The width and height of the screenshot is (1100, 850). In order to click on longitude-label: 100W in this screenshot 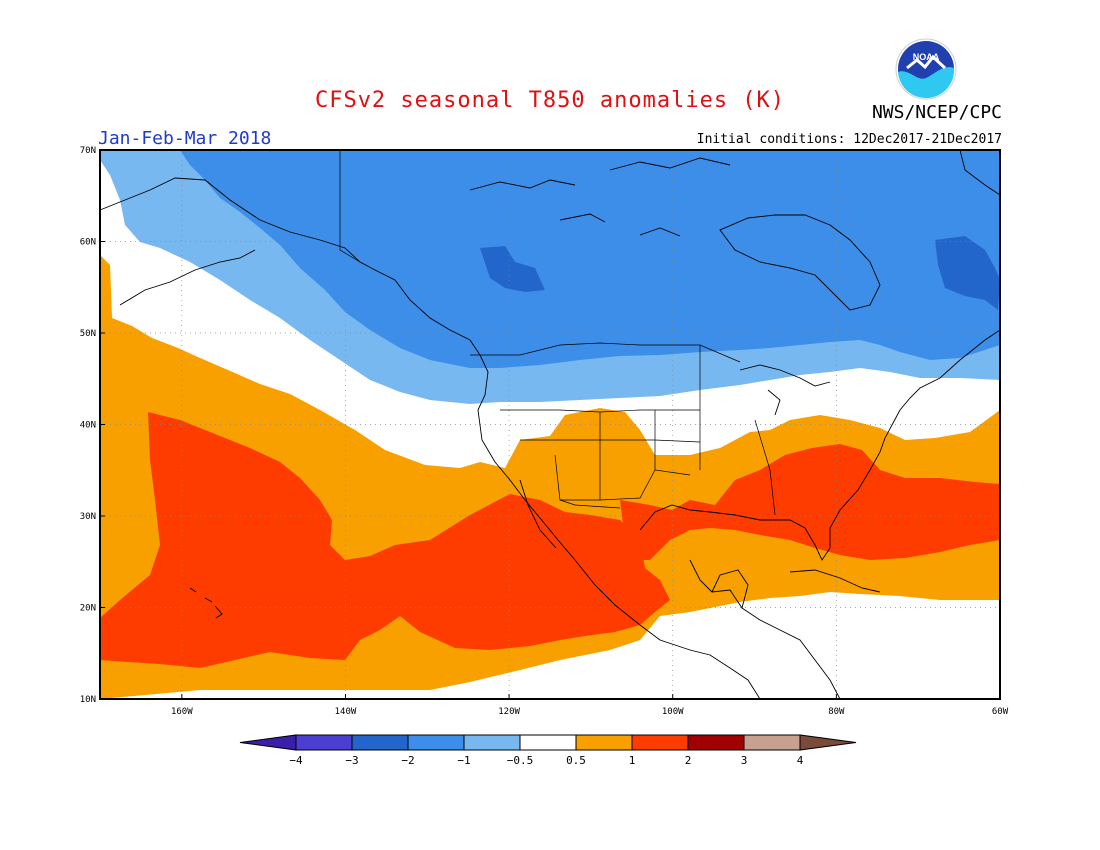, I will do `click(673, 712)`.